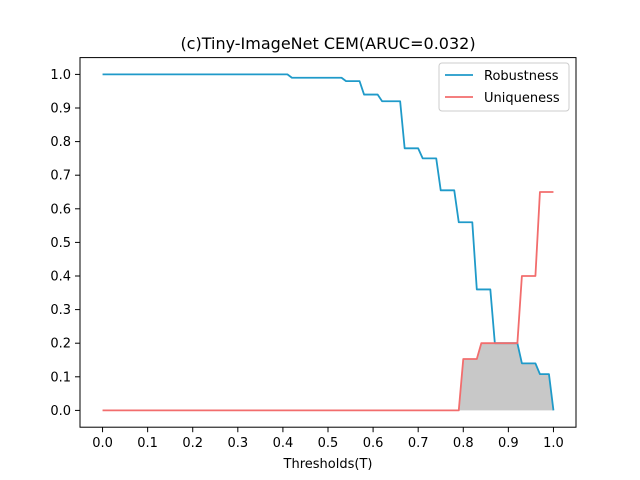  I want to click on y-axis: 0.0 0.1 0.2 0.3 0.4 0.5 0.6 0.7 0.8 0.9 1.0, so click(65, 243).